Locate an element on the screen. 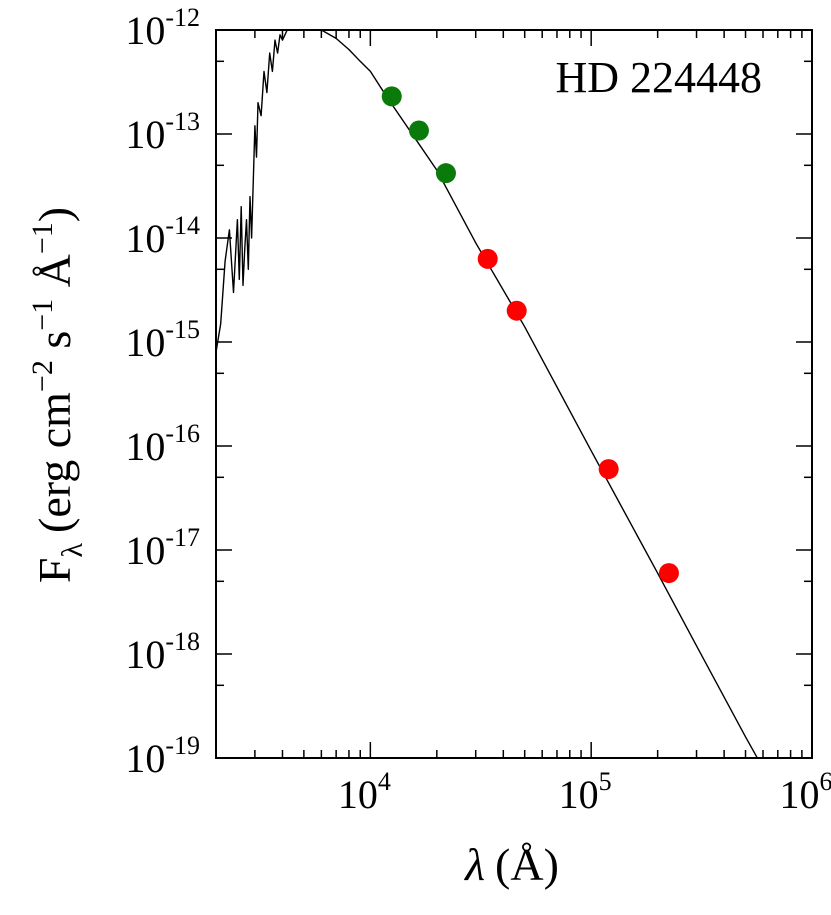  x-tick-label-exp: 6 is located at coordinates (825, 781).